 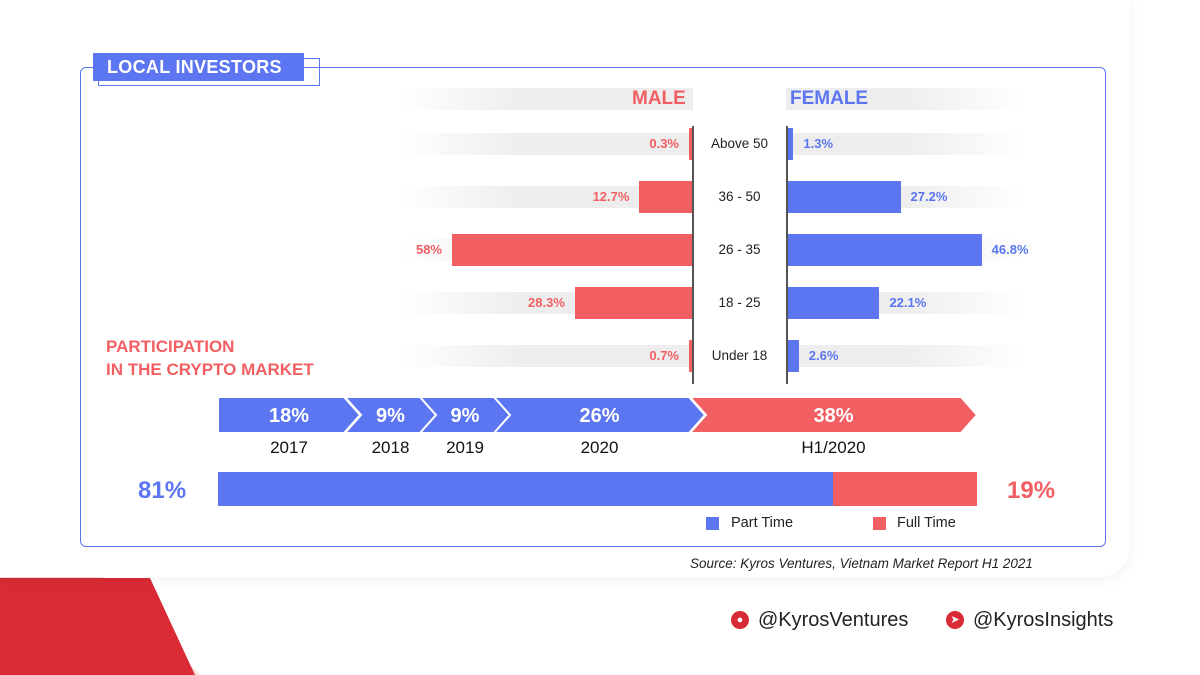 I want to click on female-value-label: 2.6%, so click(x=823, y=355).